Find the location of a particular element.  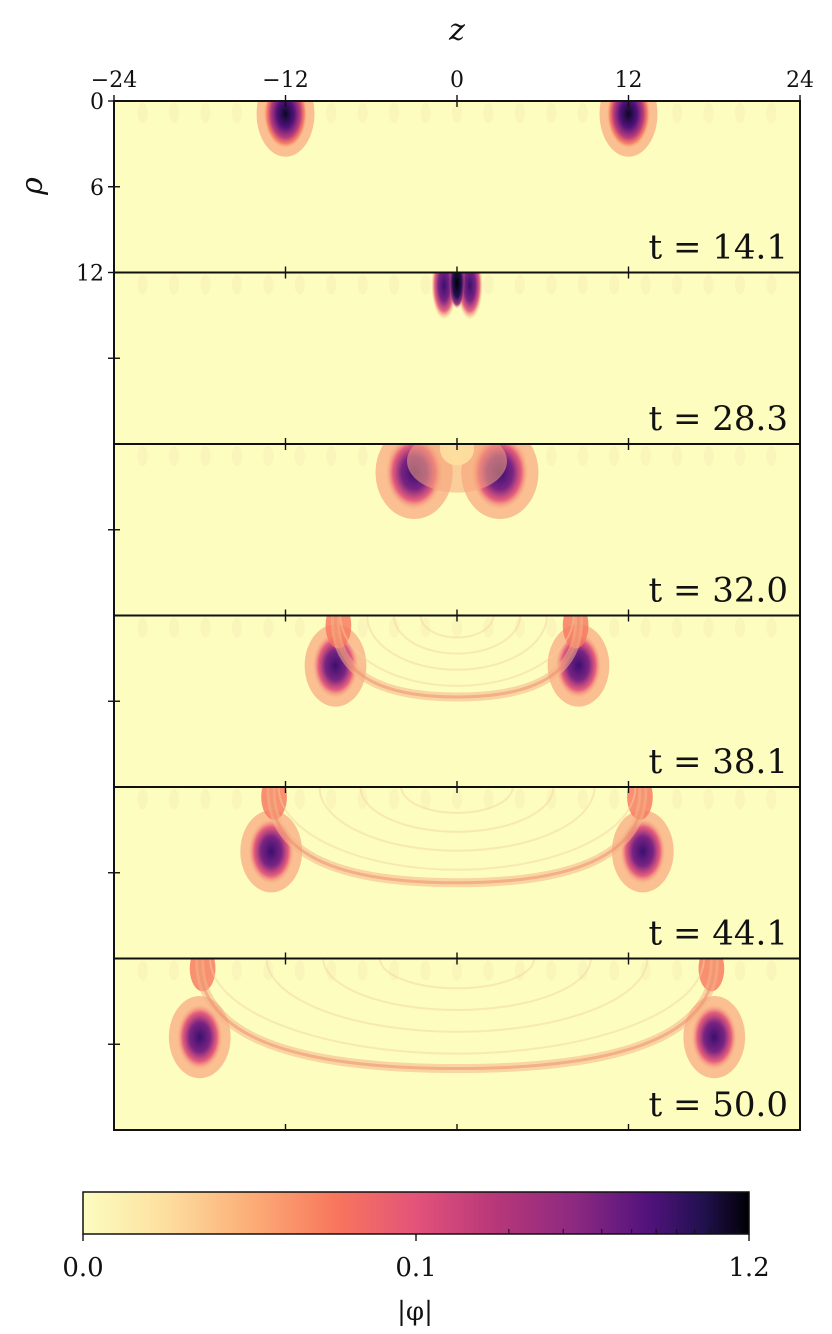

panel-time-label: t = 38.1 is located at coordinates (718, 762).